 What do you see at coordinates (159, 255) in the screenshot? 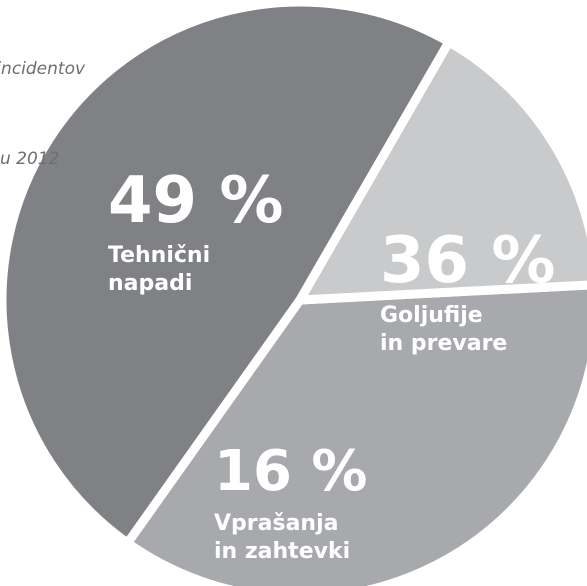
I see `slice-1-name-line-1: Tehnični` at bounding box center [159, 255].